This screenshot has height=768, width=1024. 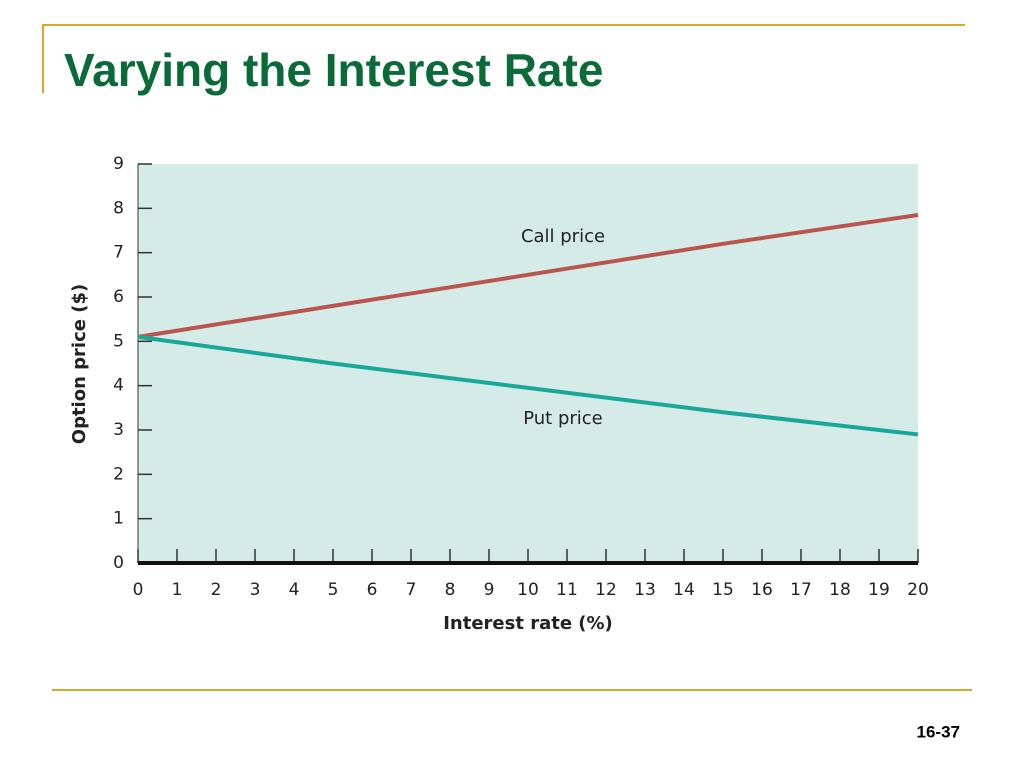 I want to click on series-annotation: Call price, so click(x=563, y=236).